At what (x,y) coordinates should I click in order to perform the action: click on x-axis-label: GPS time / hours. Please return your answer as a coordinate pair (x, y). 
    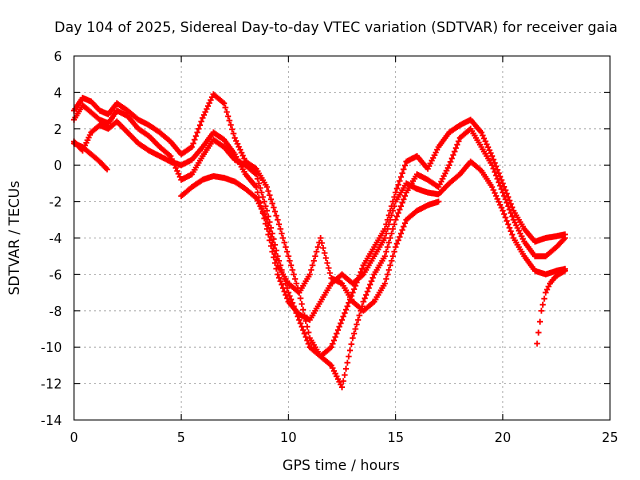
    Looking at the image, I should click on (340, 466).